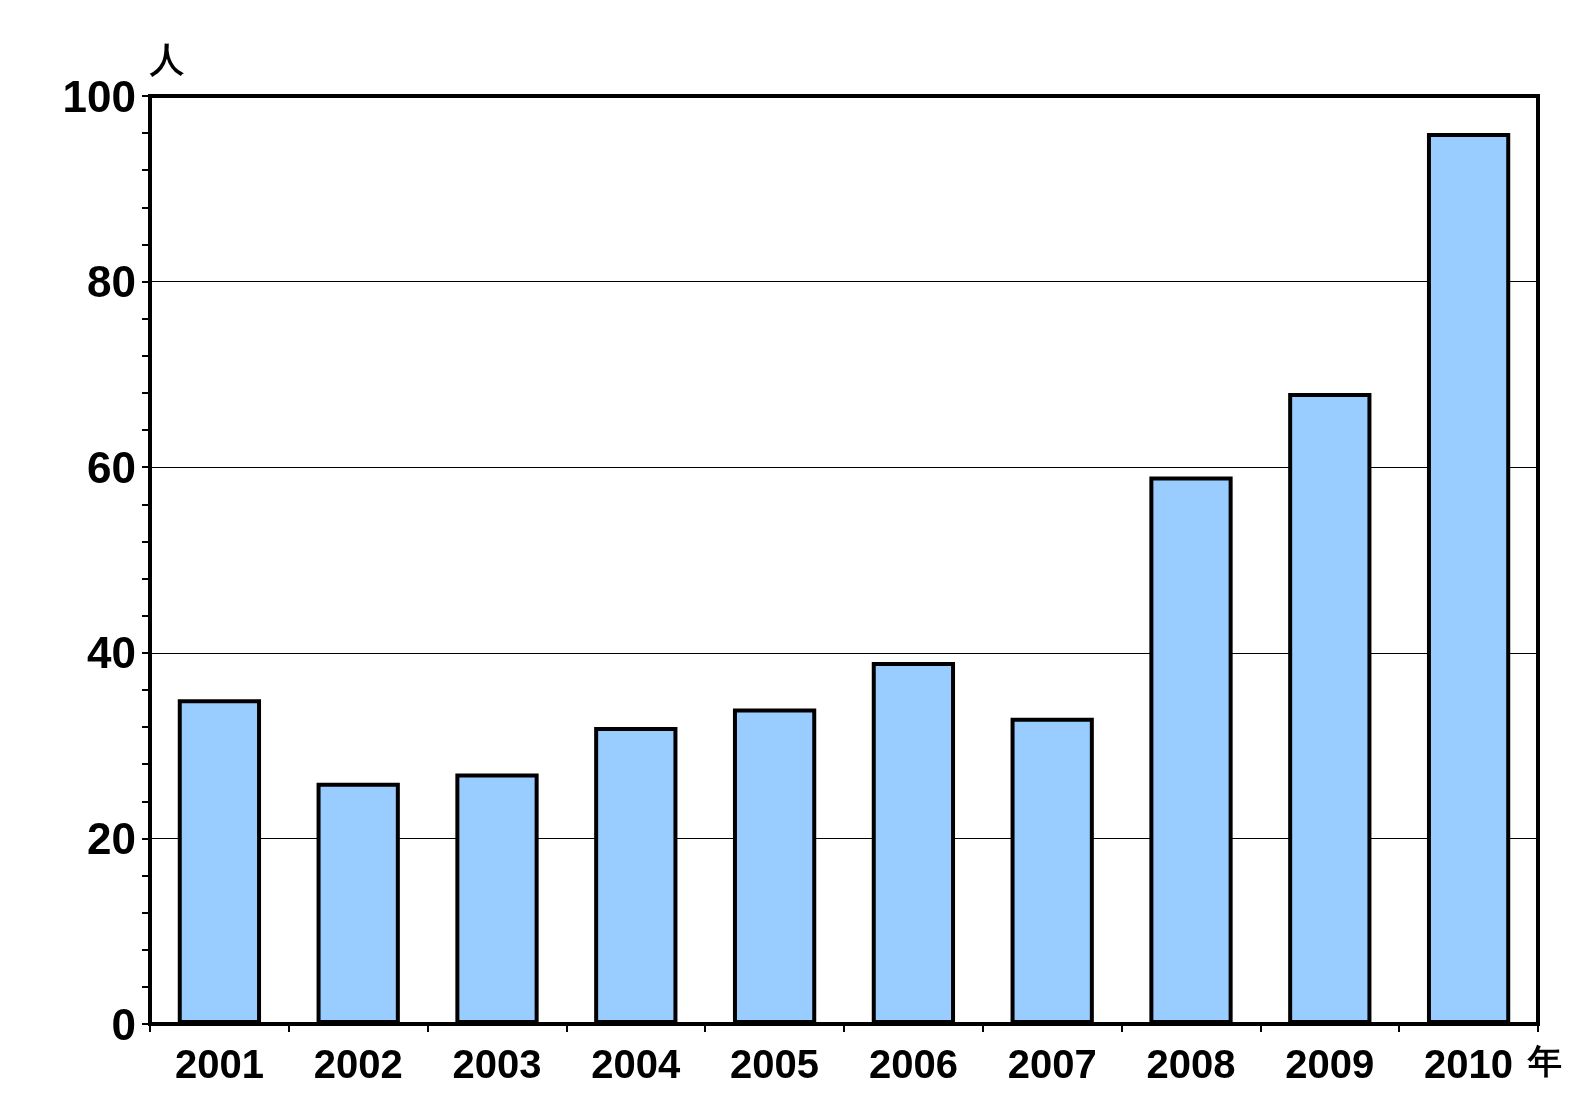 The width and height of the screenshot is (1586, 1110). Describe the element at coordinates (111, 467) in the screenshot. I see `y-tick-label: 60` at that location.